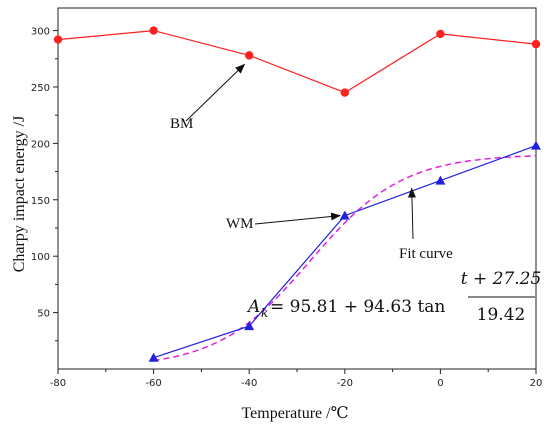 The width and height of the screenshot is (550, 429). What do you see at coordinates (153, 383) in the screenshot?
I see `x-tick-label: -60` at bounding box center [153, 383].